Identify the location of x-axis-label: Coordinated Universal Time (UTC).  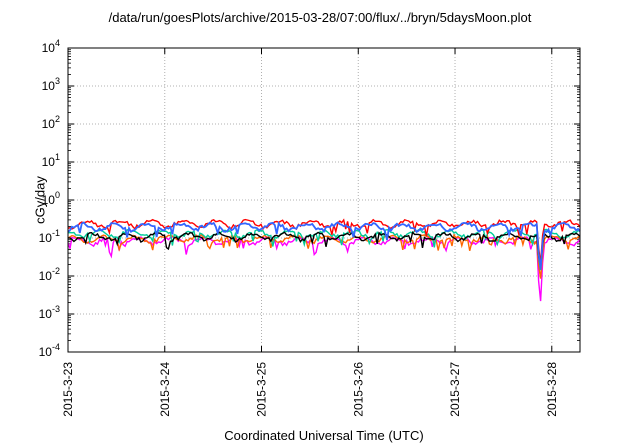
(324, 435).